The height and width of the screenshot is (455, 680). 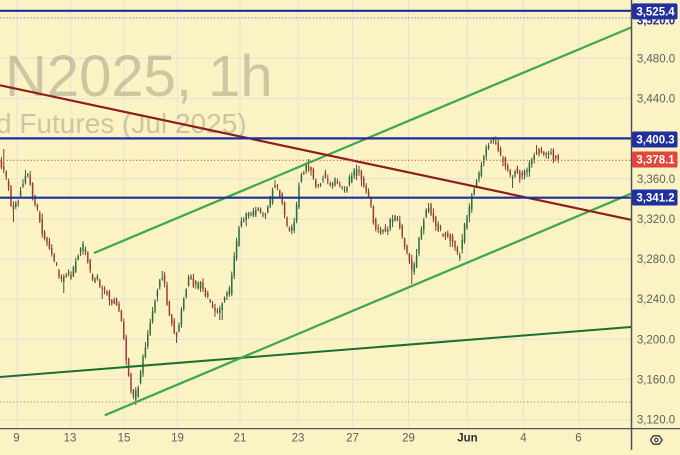 I want to click on svg-text: 3,525.4, so click(x=655, y=13).